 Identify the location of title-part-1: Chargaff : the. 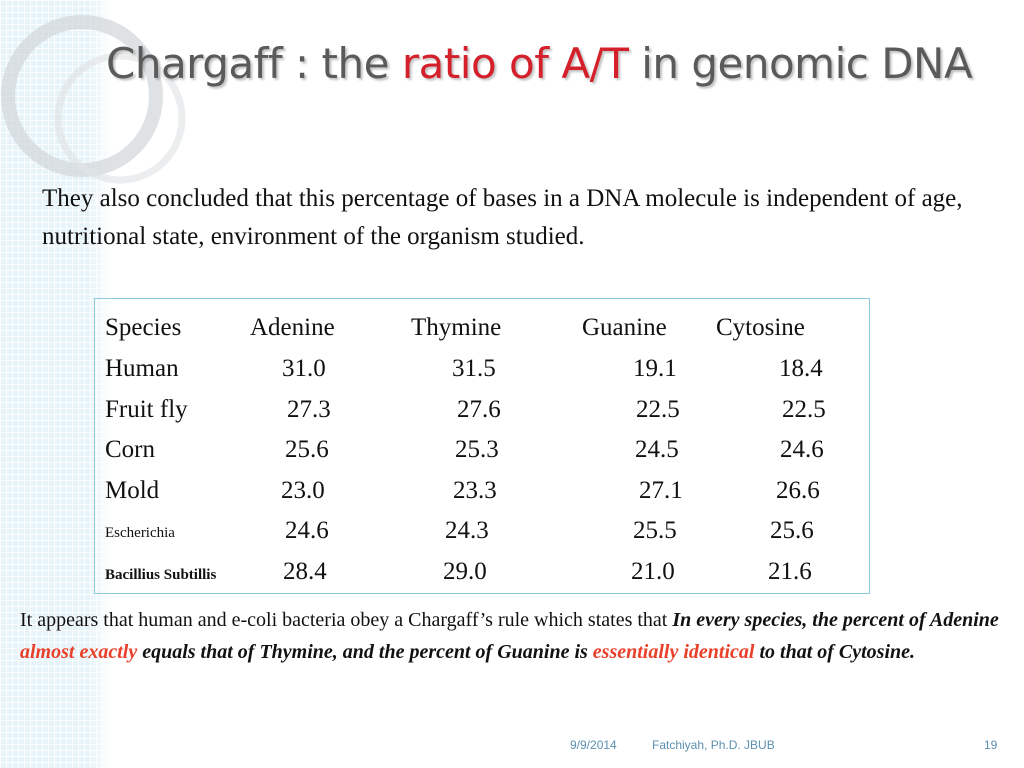
(254, 63).